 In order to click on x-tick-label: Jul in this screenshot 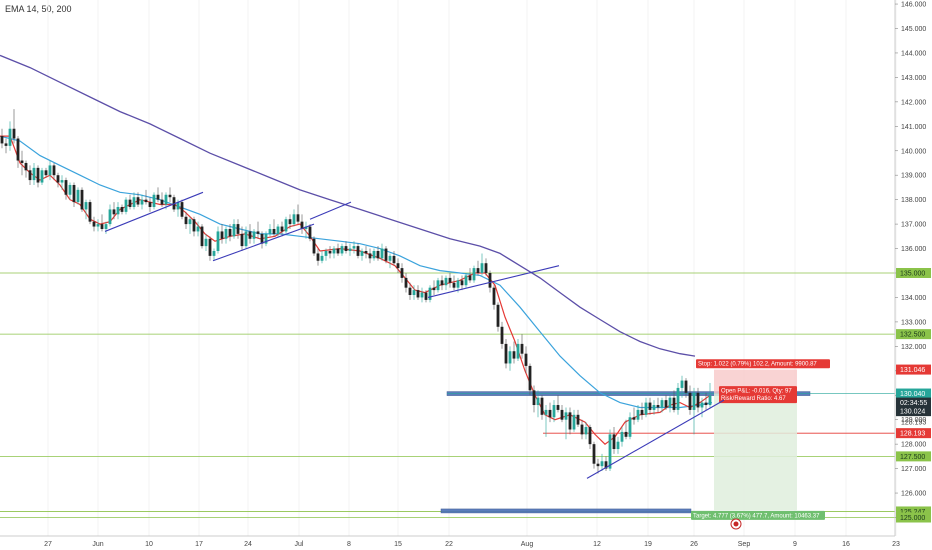, I will do `click(299, 544)`.